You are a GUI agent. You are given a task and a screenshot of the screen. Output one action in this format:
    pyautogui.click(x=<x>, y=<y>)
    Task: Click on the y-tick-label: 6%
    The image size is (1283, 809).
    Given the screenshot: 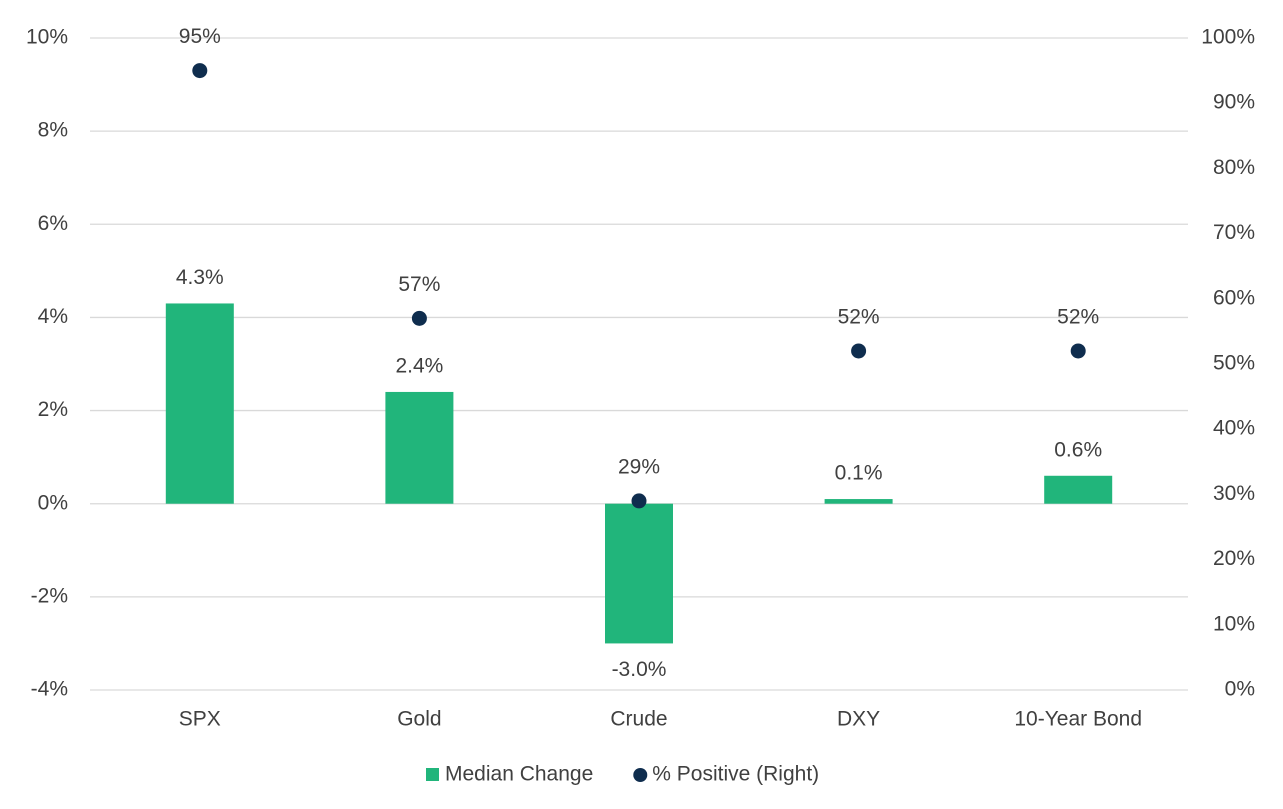 What is the action you would take?
    pyautogui.click(x=53, y=223)
    